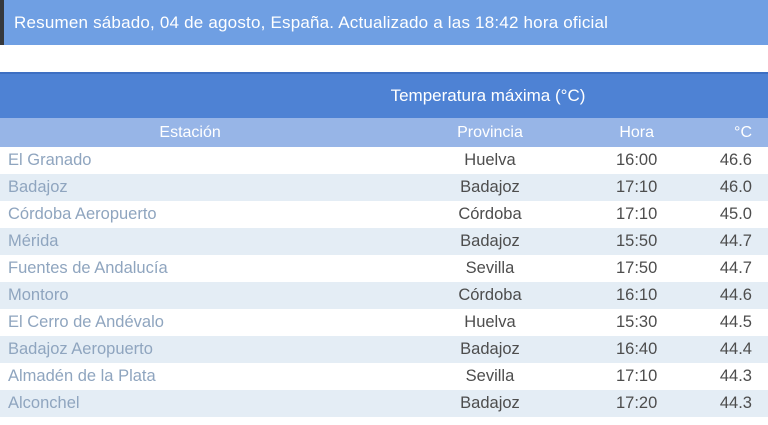 This screenshot has height=425, width=768. I want to click on cell-hora: 15:30, so click(637, 322).